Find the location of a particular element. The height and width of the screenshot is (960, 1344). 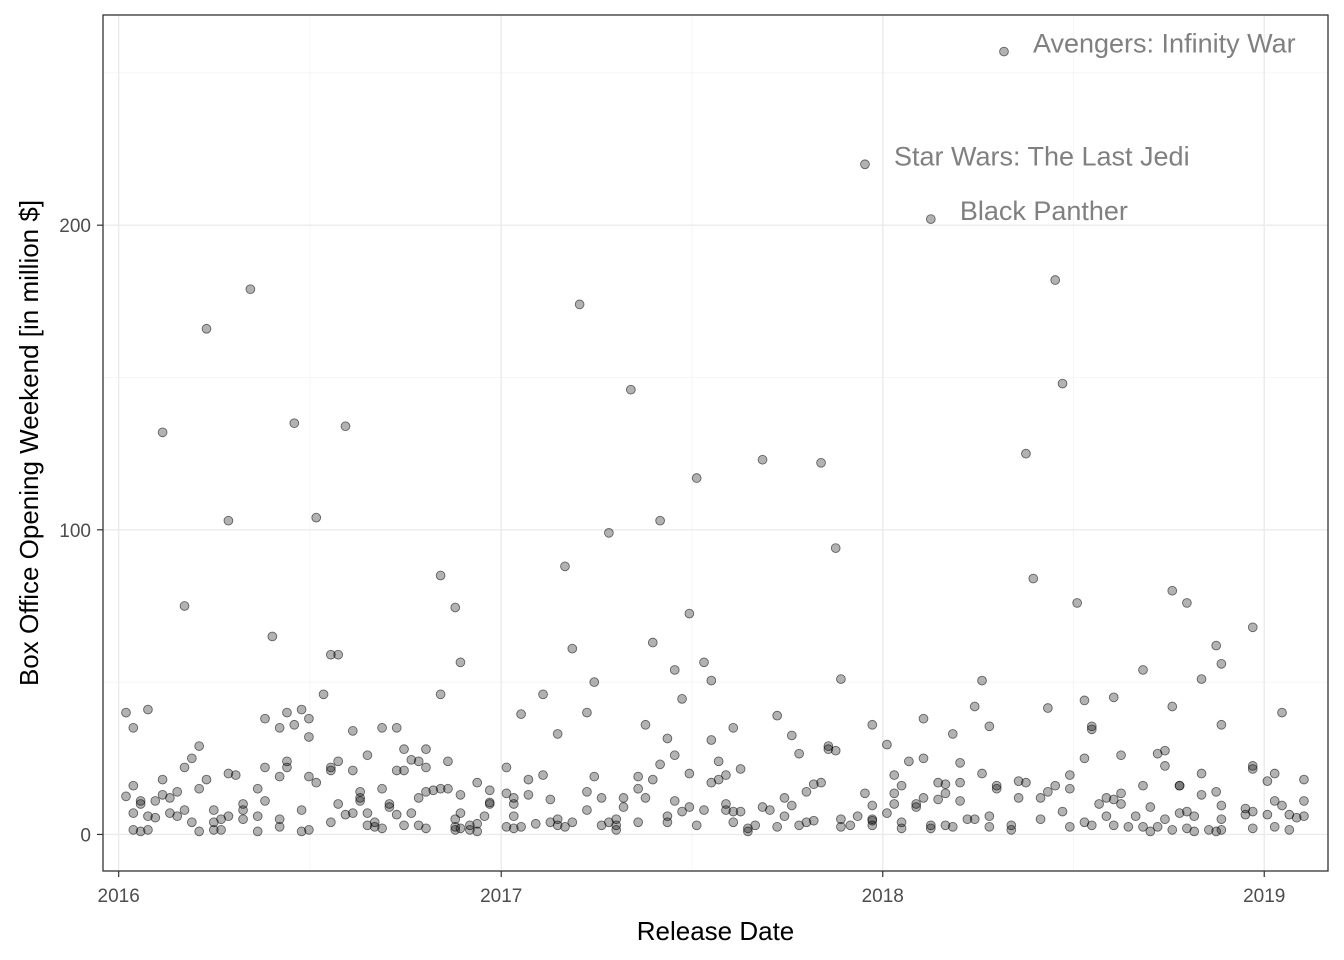

annotation-label: Black Panther is located at coordinates (1044, 211).